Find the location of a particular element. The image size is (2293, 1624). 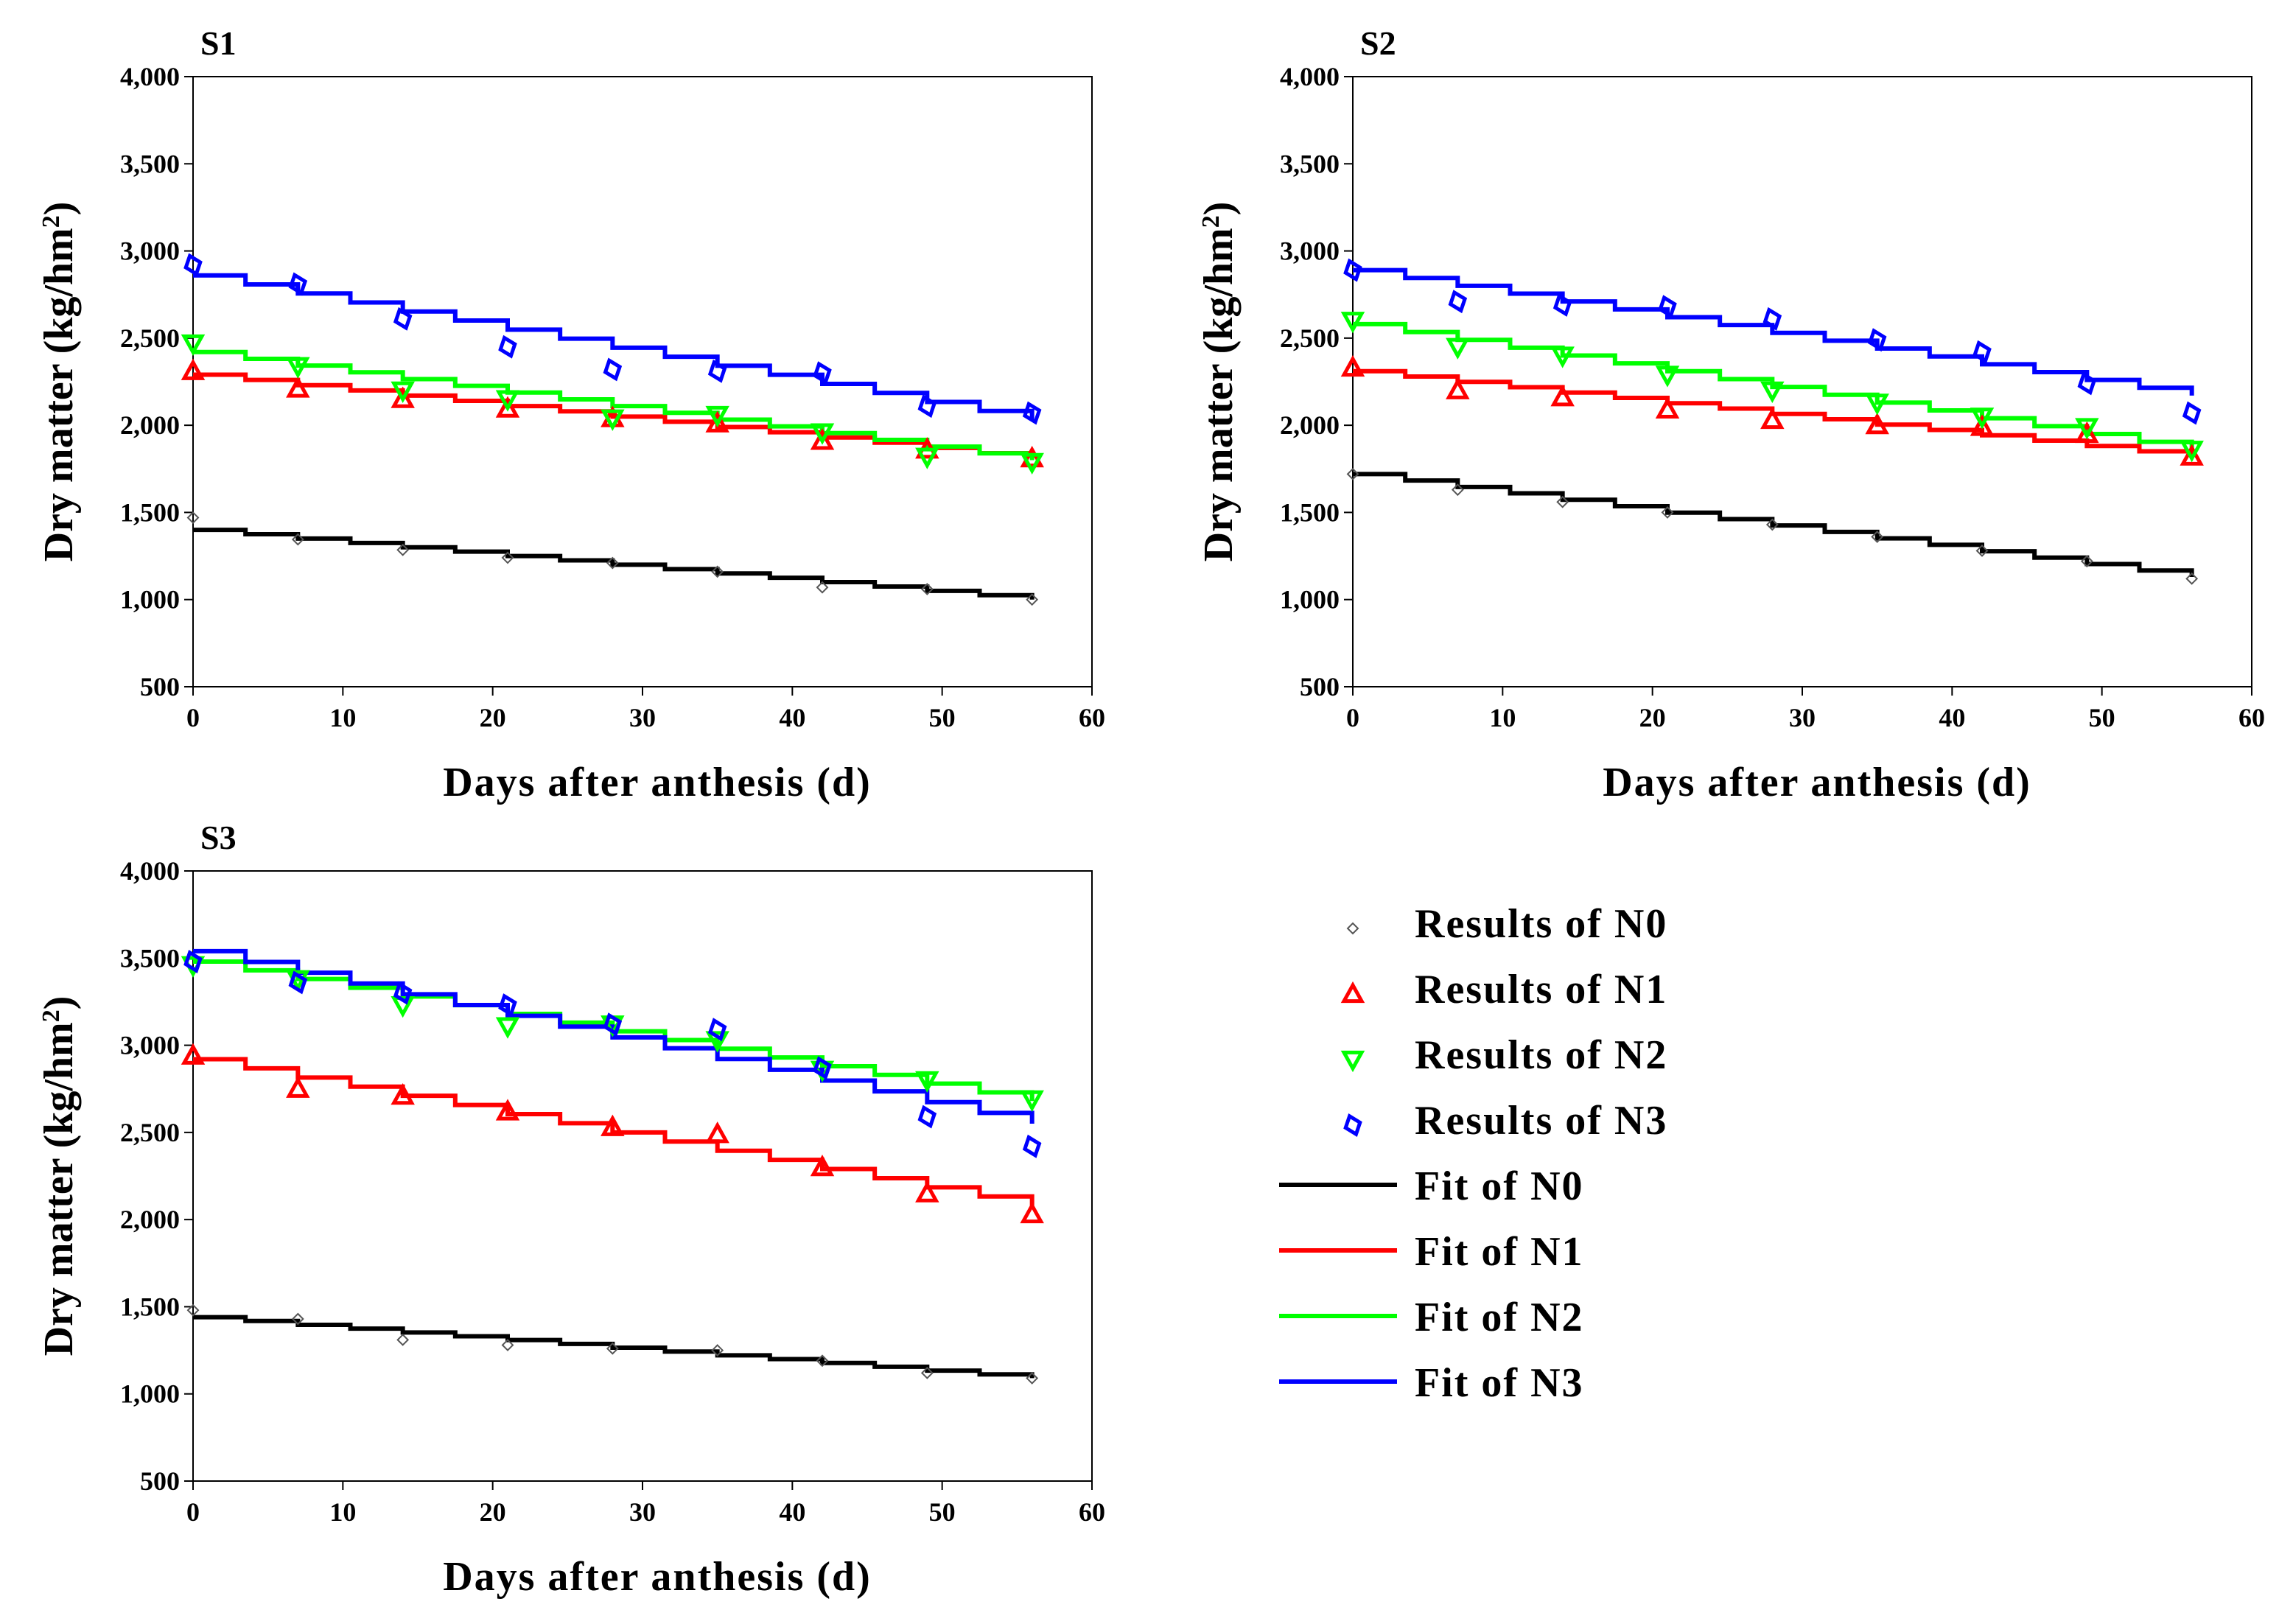

legend-label: Results of N2 is located at coordinates (1541, 1055).